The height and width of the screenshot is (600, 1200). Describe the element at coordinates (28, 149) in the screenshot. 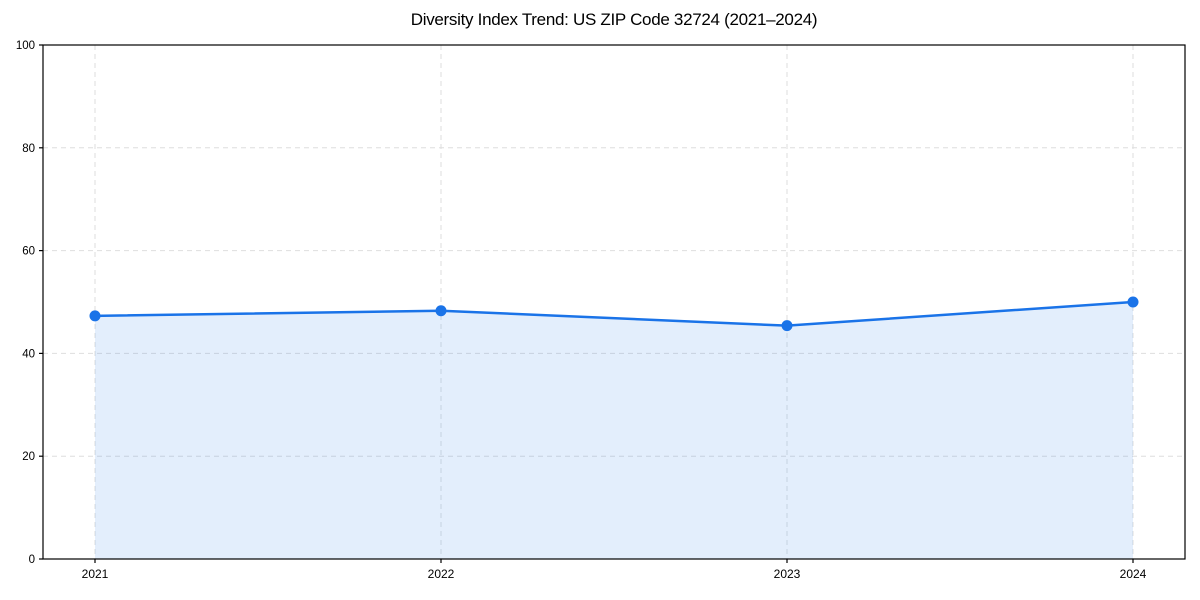

I see `y-axis-tick-label: 80` at that location.